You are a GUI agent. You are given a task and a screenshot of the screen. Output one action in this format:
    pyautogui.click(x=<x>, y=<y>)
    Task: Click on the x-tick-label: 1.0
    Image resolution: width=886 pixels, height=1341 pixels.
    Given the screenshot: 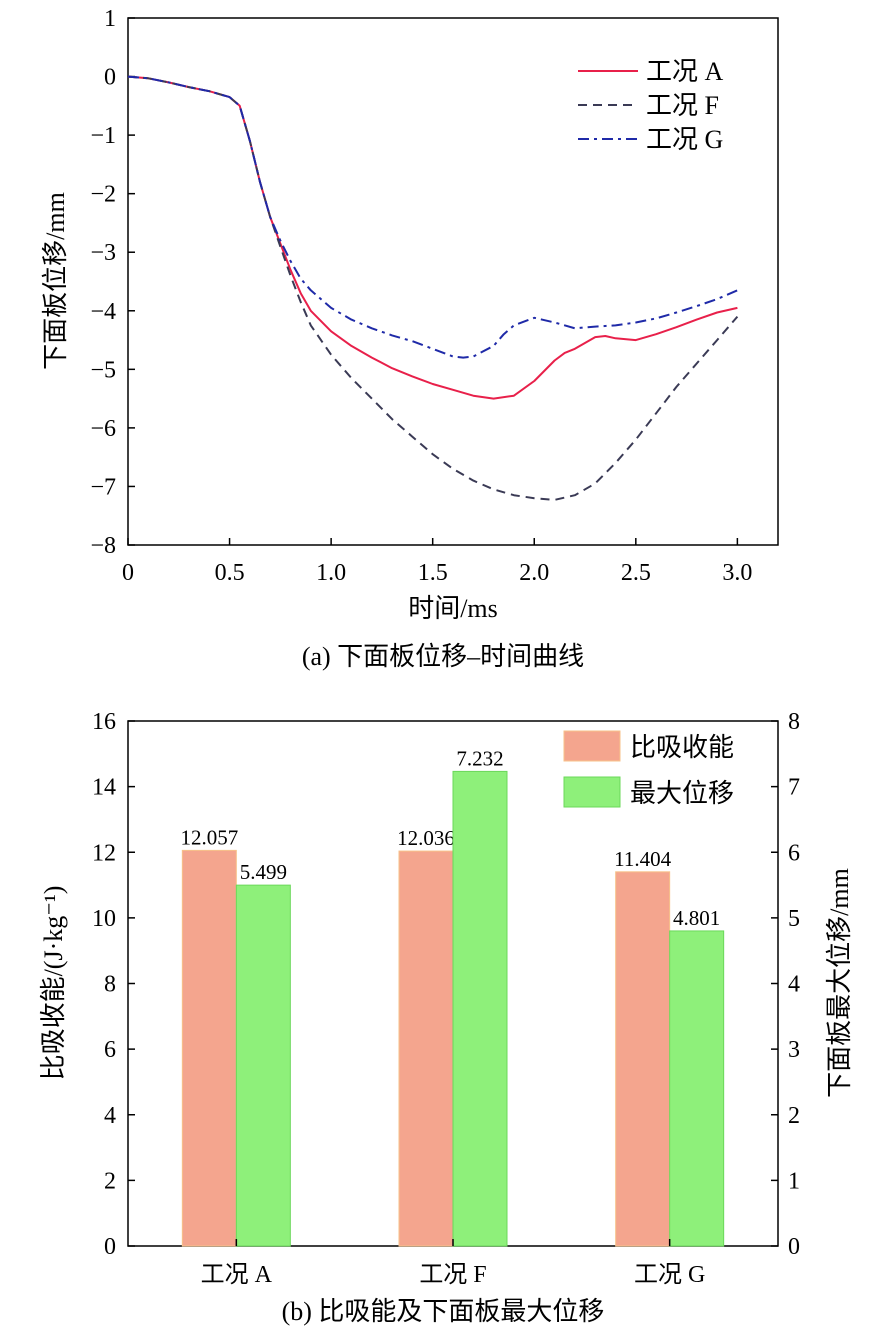 What is the action you would take?
    pyautogui.click(x=331, y=573)
    